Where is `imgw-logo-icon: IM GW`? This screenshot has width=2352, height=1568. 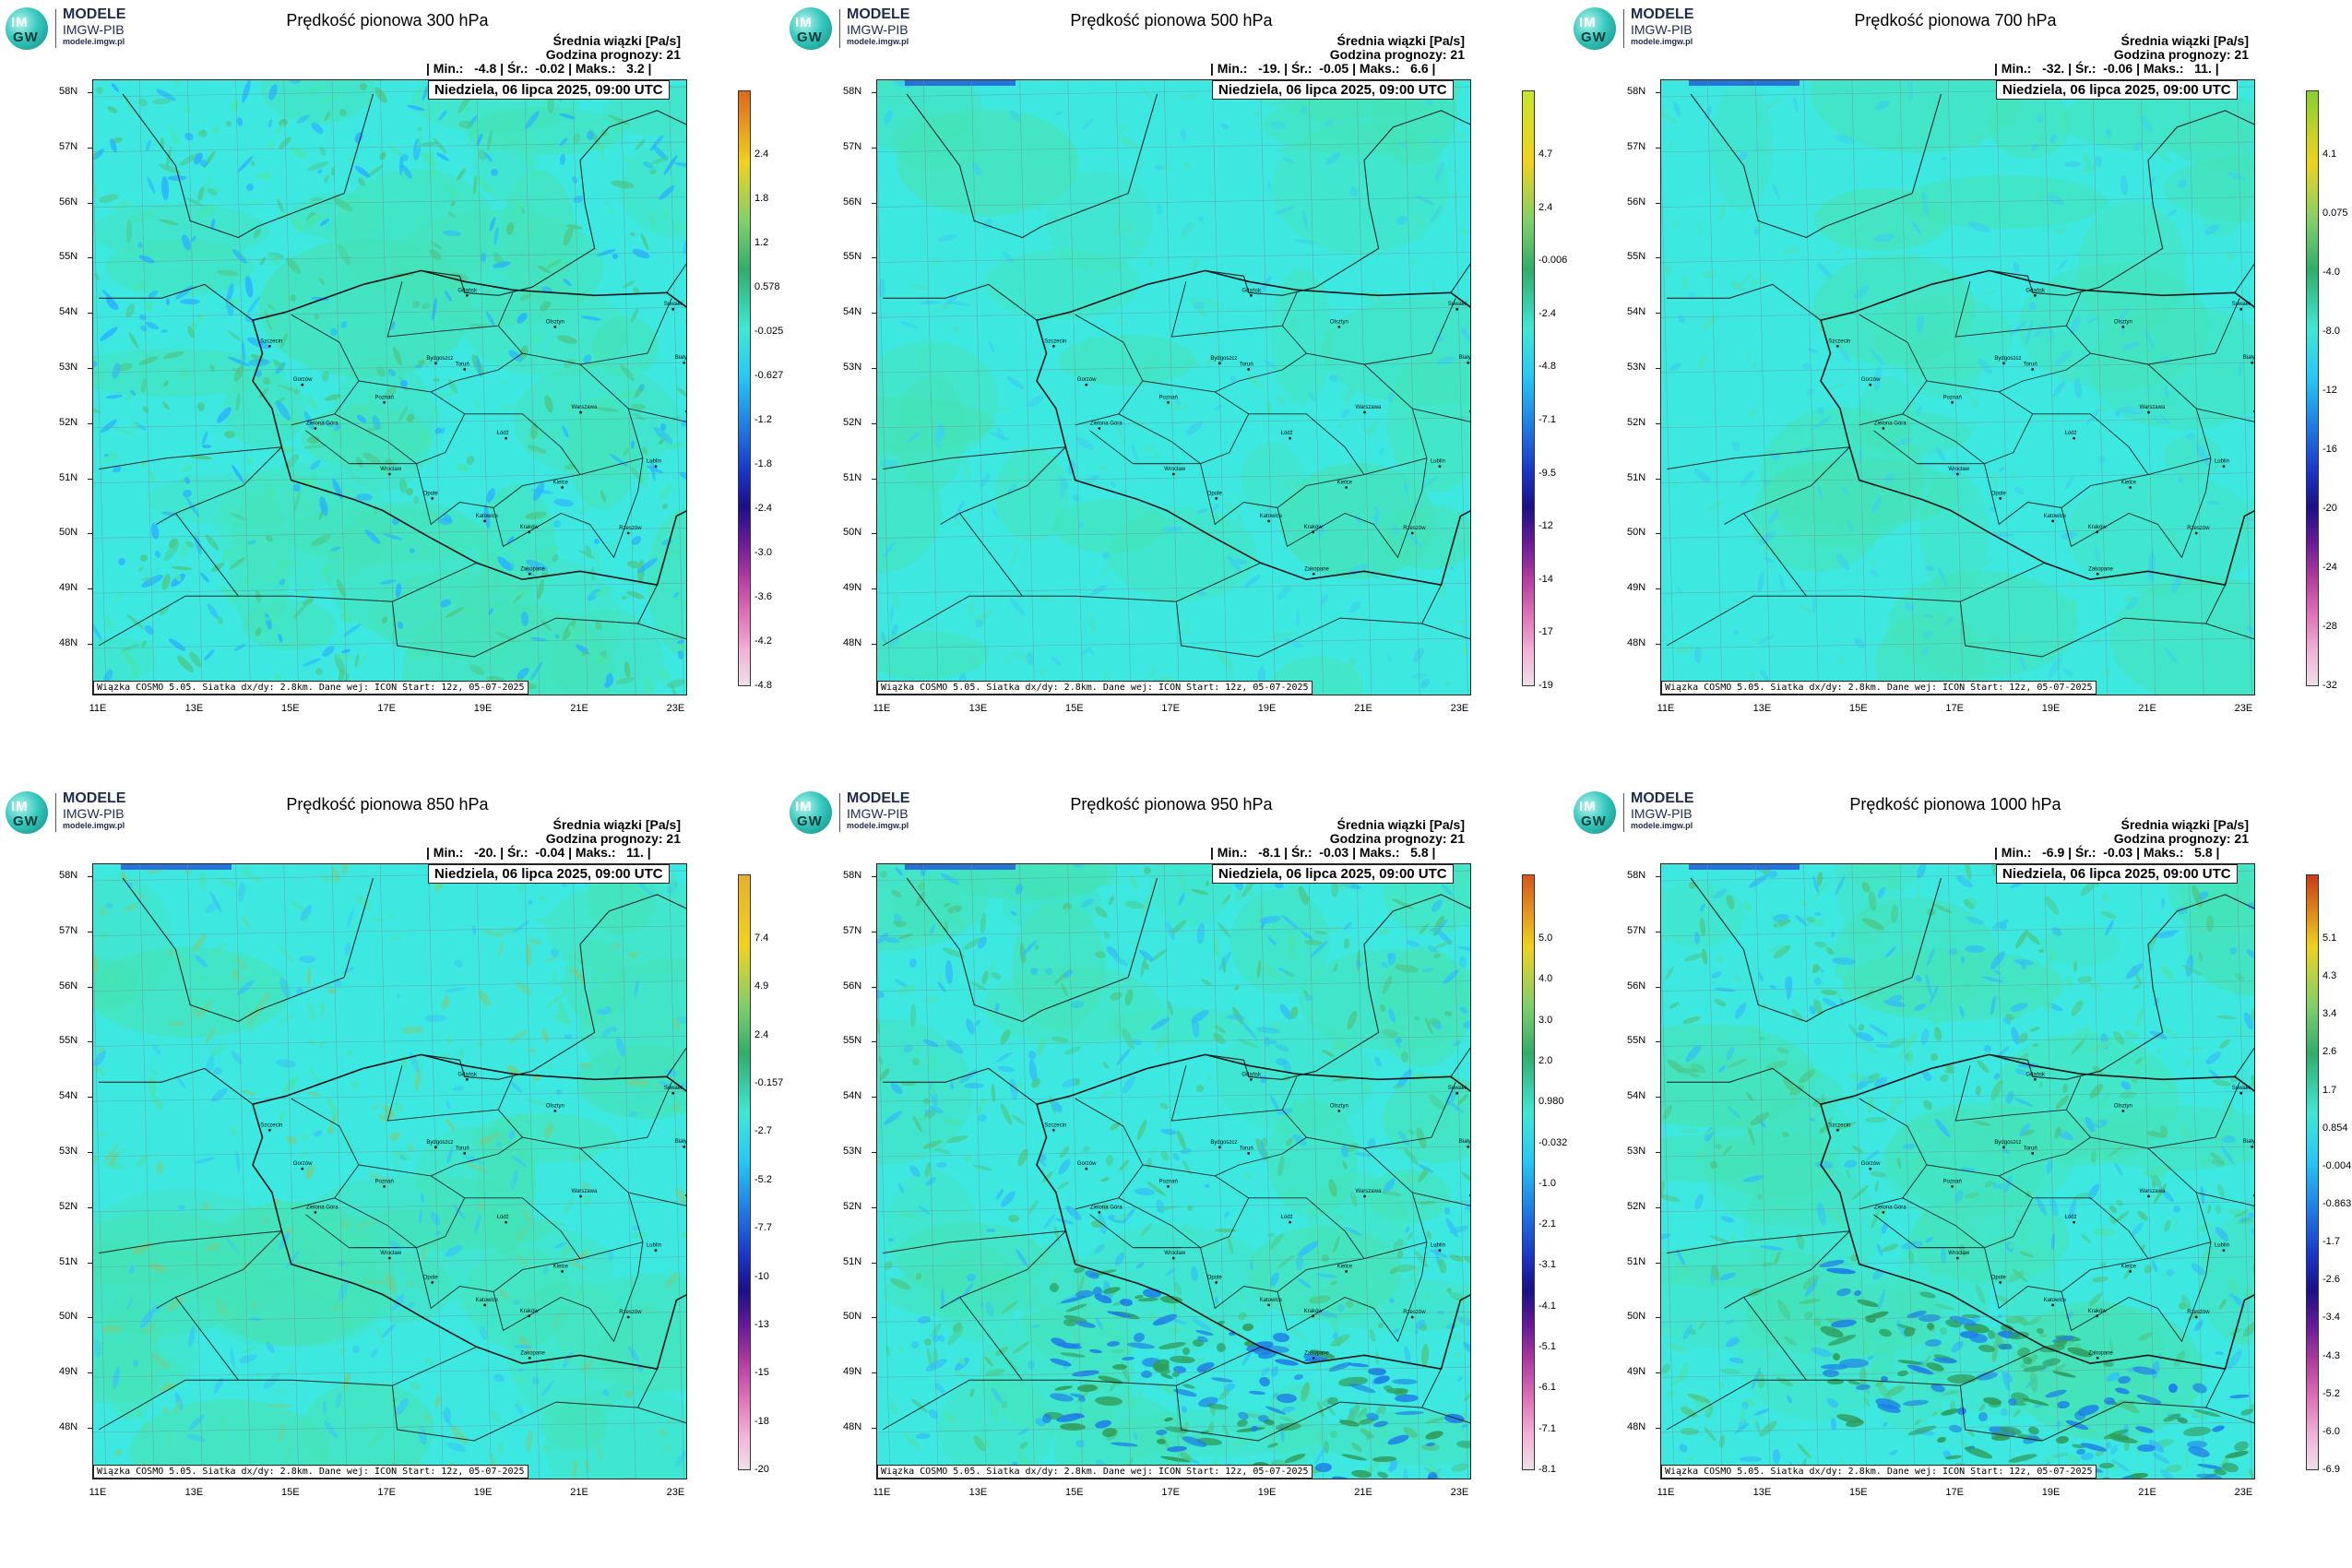 imgw-logo-icon: IM GW is located at coordinates (1595, 812).